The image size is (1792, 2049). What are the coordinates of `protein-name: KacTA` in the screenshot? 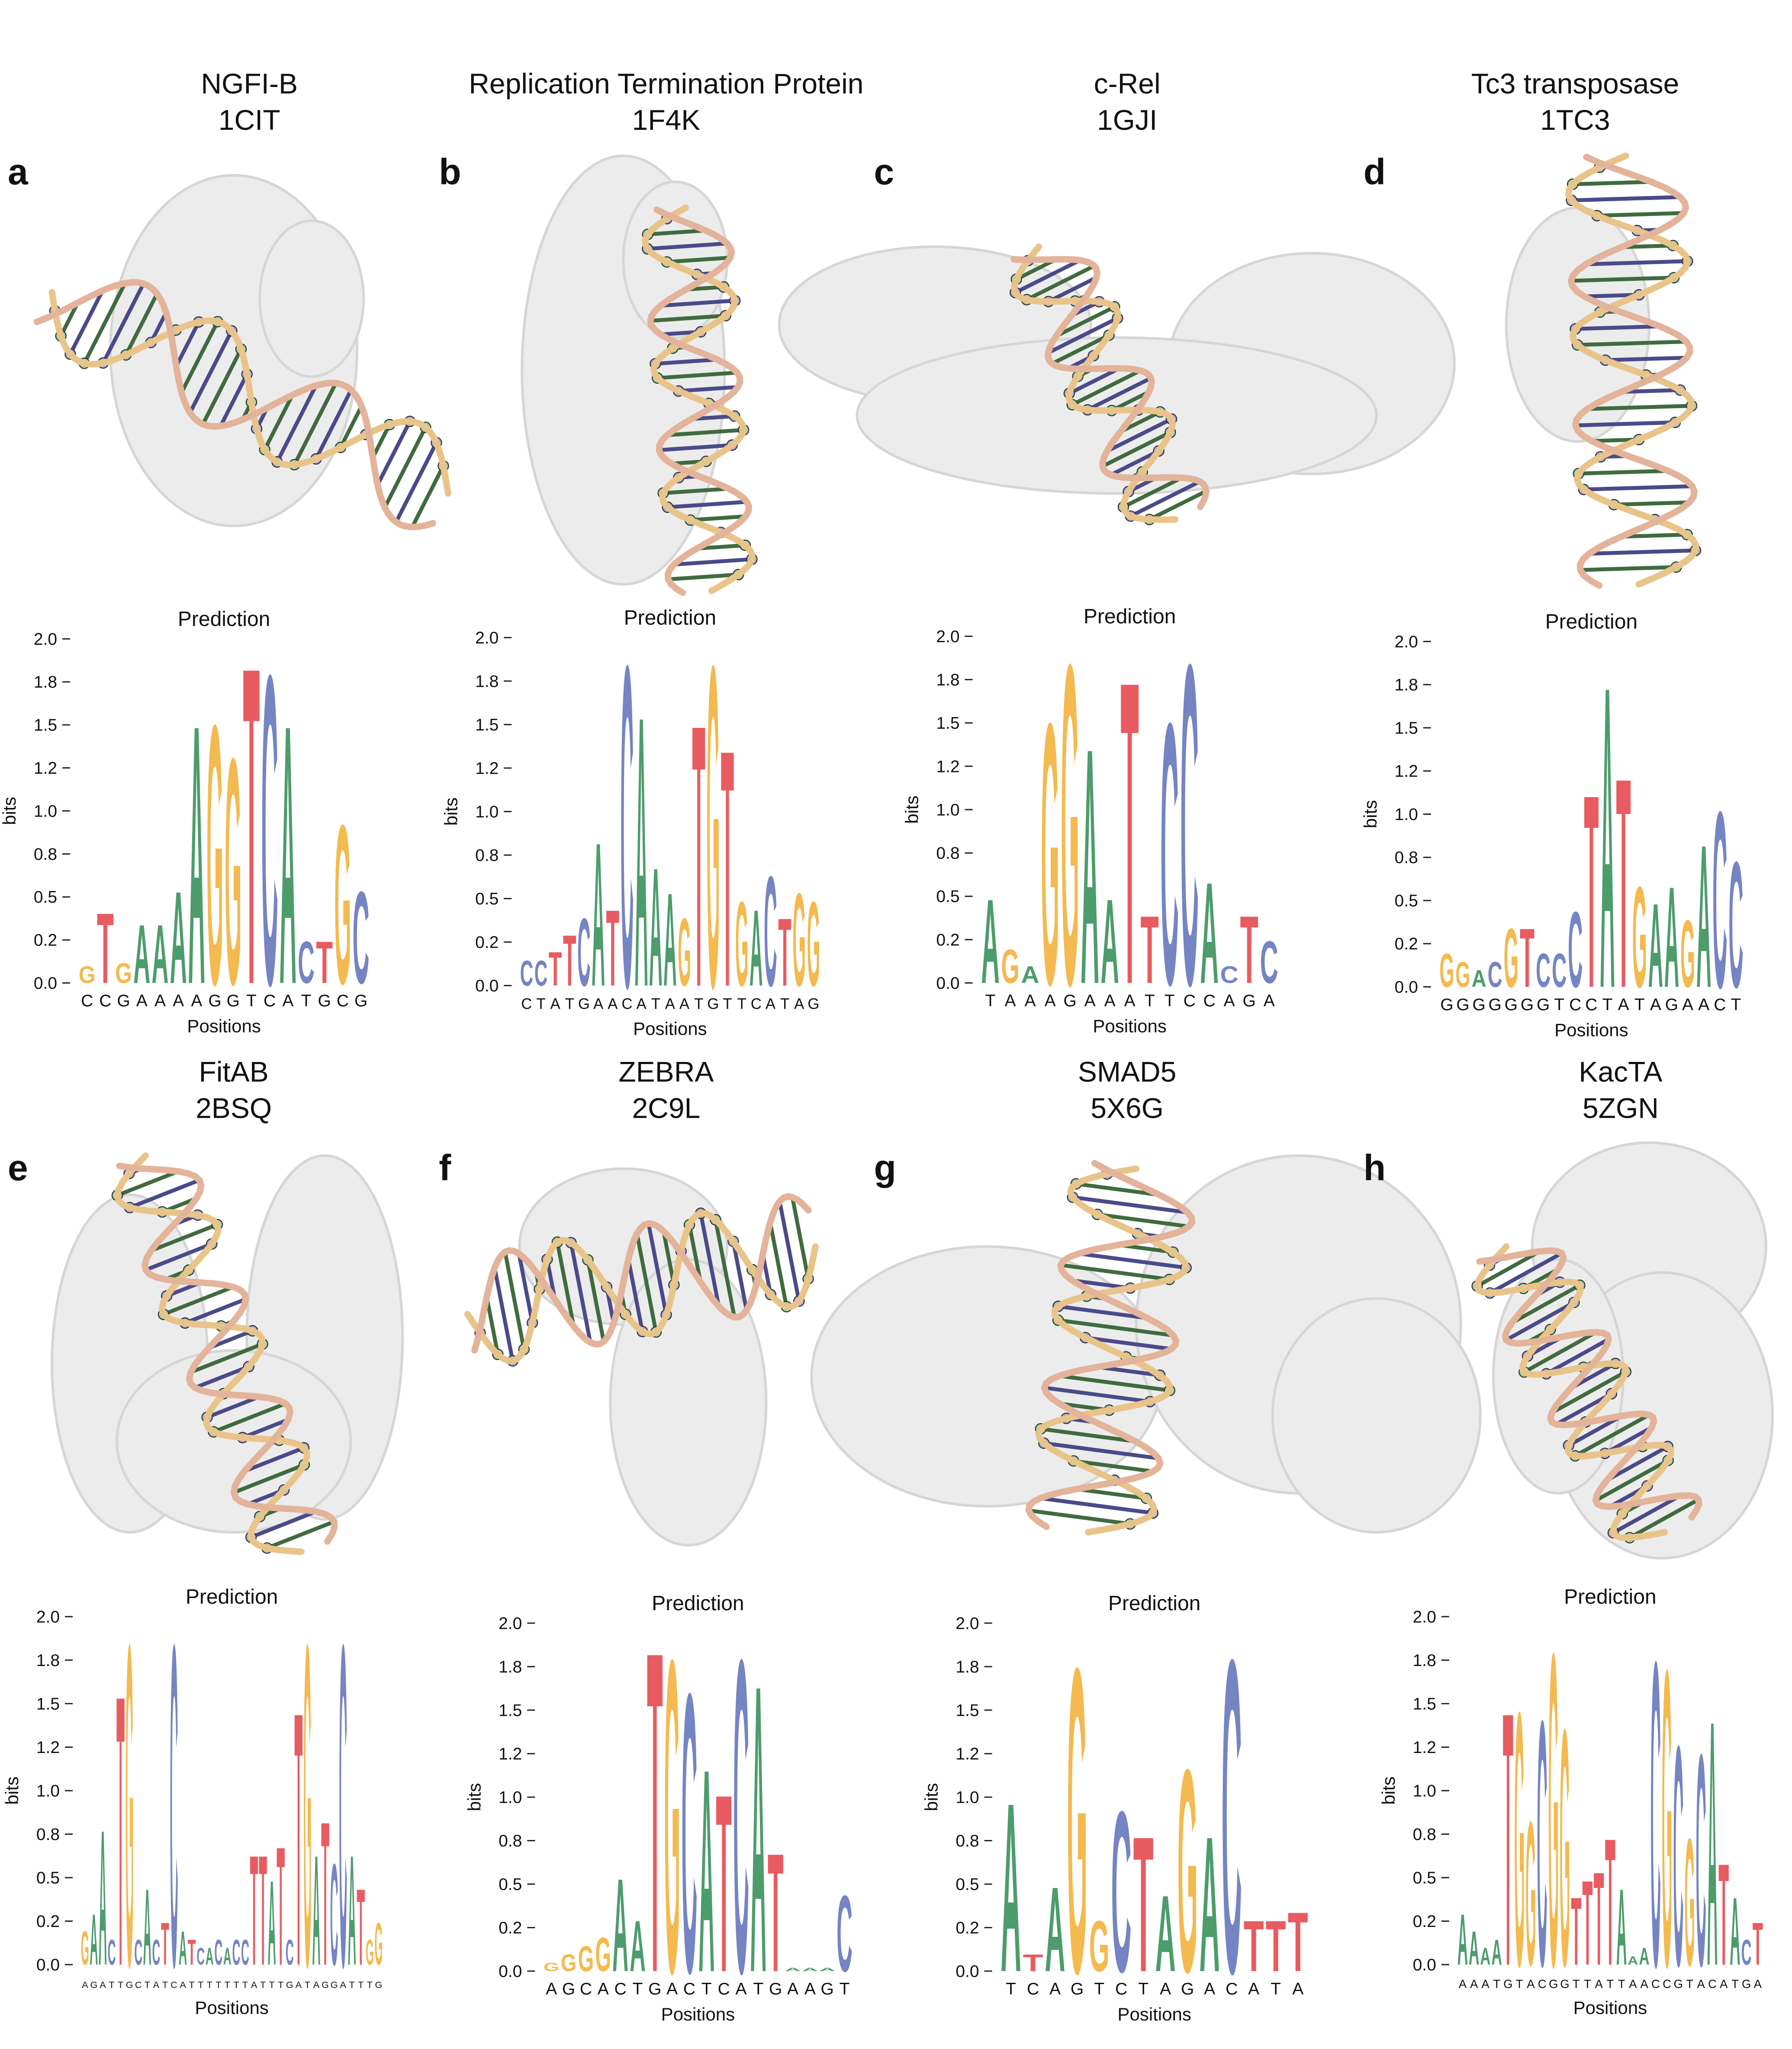 It's located at (1620, 1072).